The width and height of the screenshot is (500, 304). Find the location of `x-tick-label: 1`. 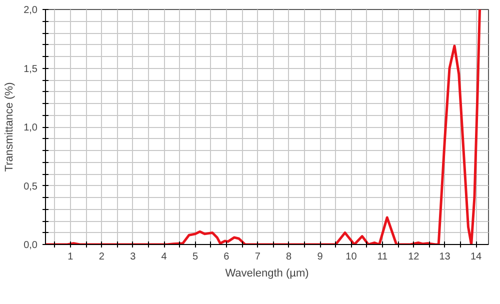

x-tick-label: 1 is located at coordinates (71, 257).